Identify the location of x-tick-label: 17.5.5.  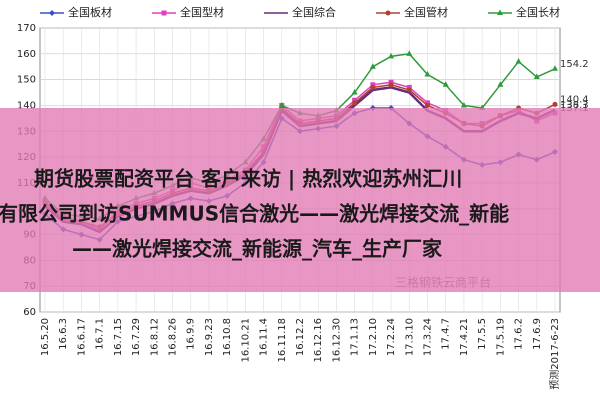
(482, 334).